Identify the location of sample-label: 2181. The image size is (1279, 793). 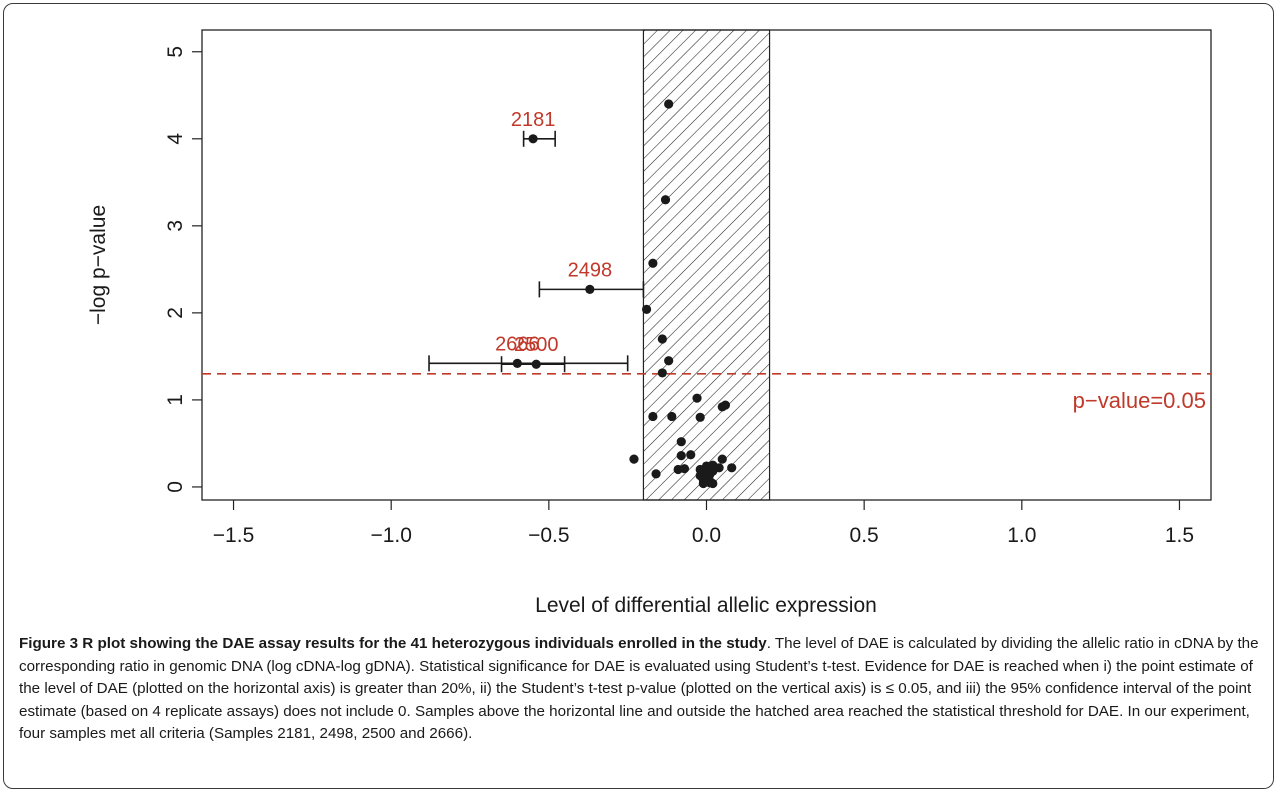
(533, 120).